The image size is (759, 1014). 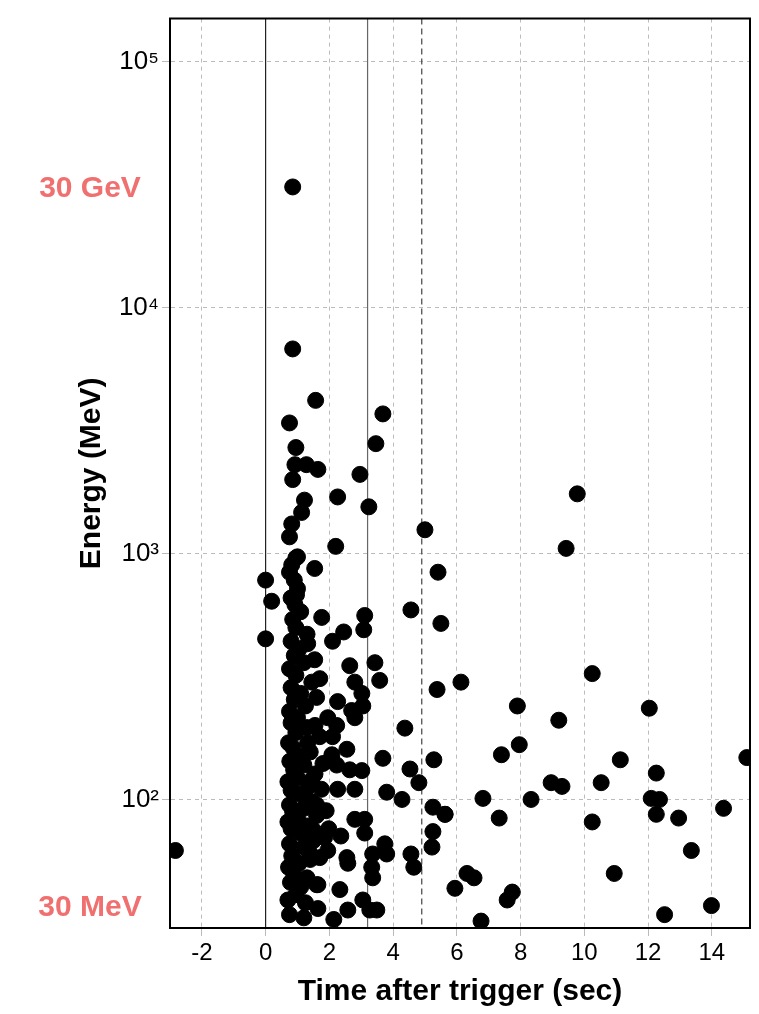 I want to click on x-tick-label: -2, so click(x=202, y=952).